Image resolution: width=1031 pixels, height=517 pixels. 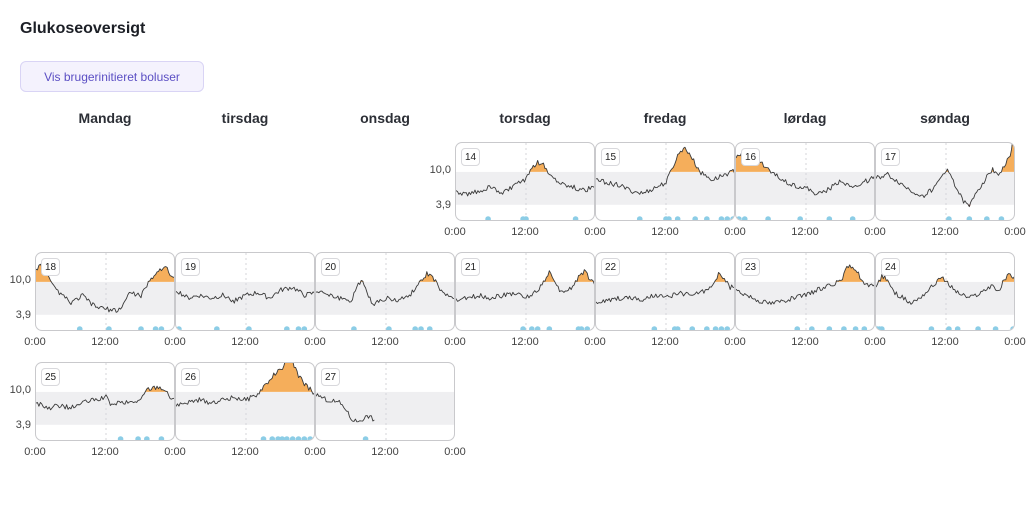 I want to click on day-cell-18: 18, so click(x=105, y=291).